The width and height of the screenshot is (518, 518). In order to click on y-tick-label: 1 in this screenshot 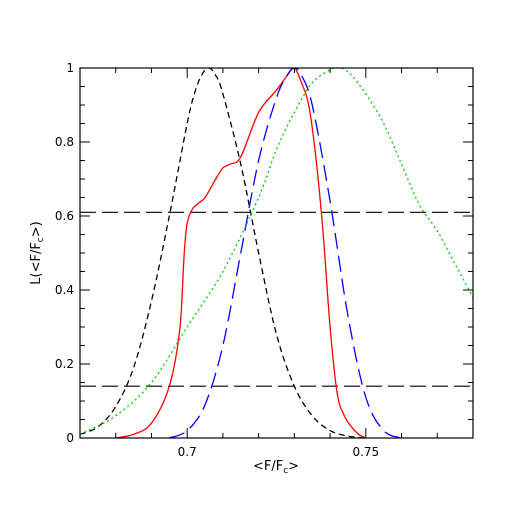, I will do `click(70, 68)`.